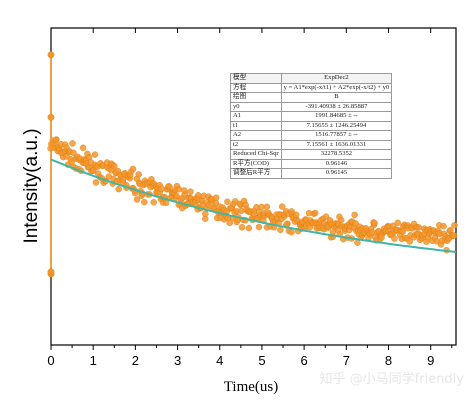  I want to click on fit-table-value: ExpDec2, so click(336, 78).